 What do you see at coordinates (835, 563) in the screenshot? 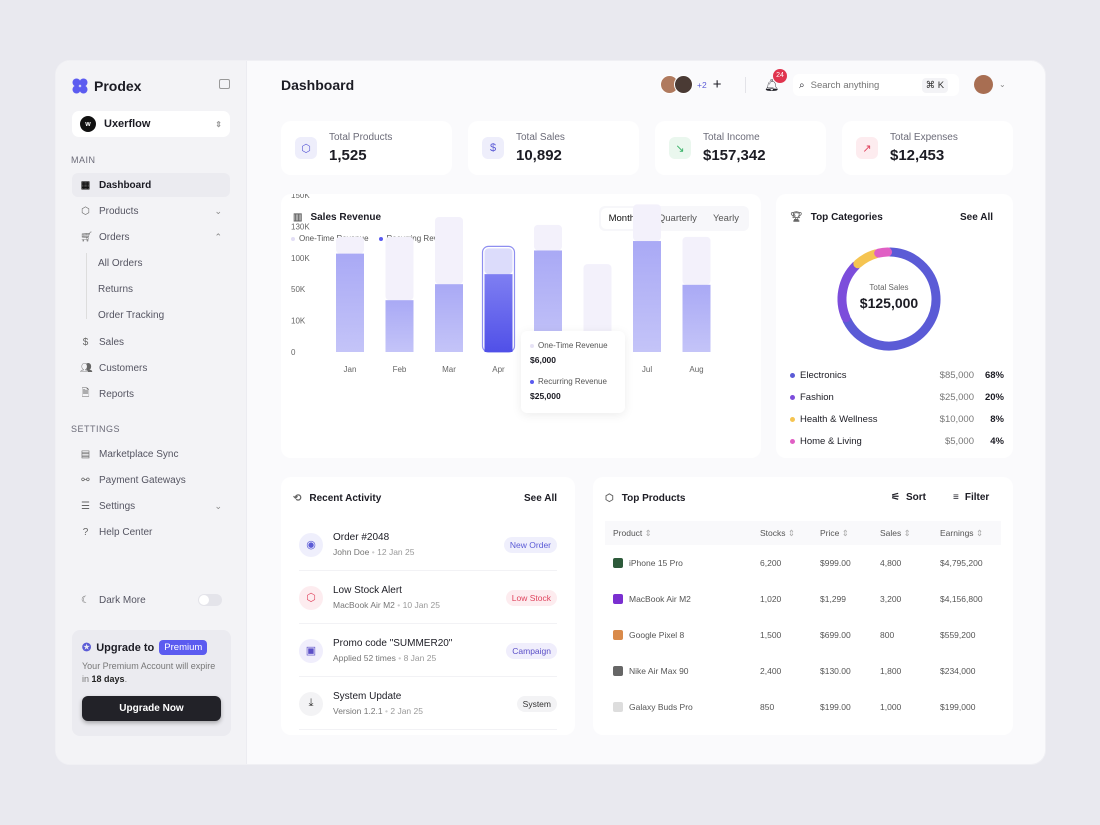
I see `table-cell: $999.00` at bounding box center [835, 563].